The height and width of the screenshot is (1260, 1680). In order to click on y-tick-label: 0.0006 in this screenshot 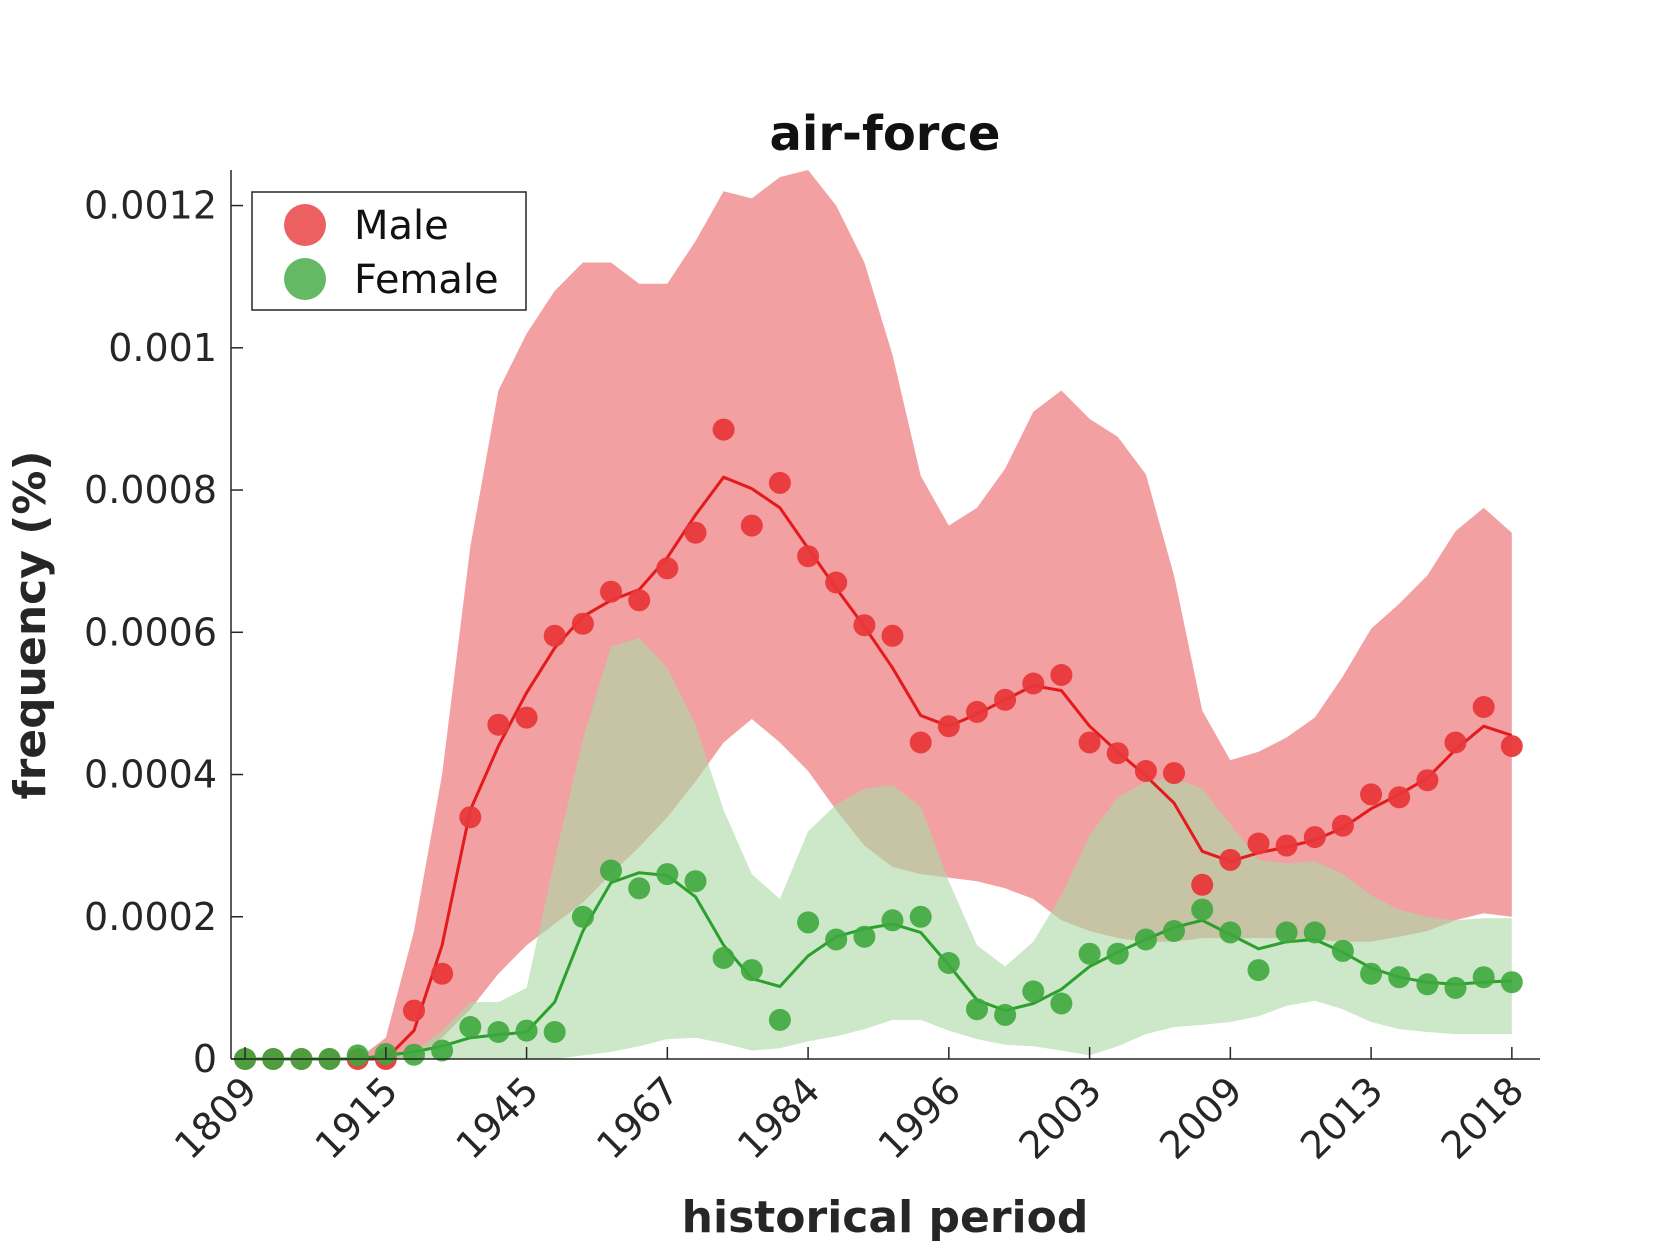, I will do `click(150, 632)`.